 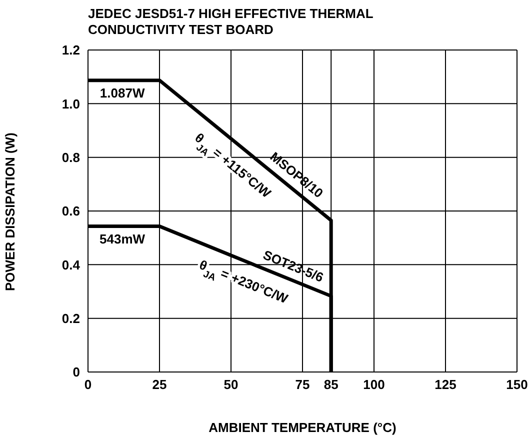 I want to click on y-tick-label: 1.2, so click(x=71, y=50).